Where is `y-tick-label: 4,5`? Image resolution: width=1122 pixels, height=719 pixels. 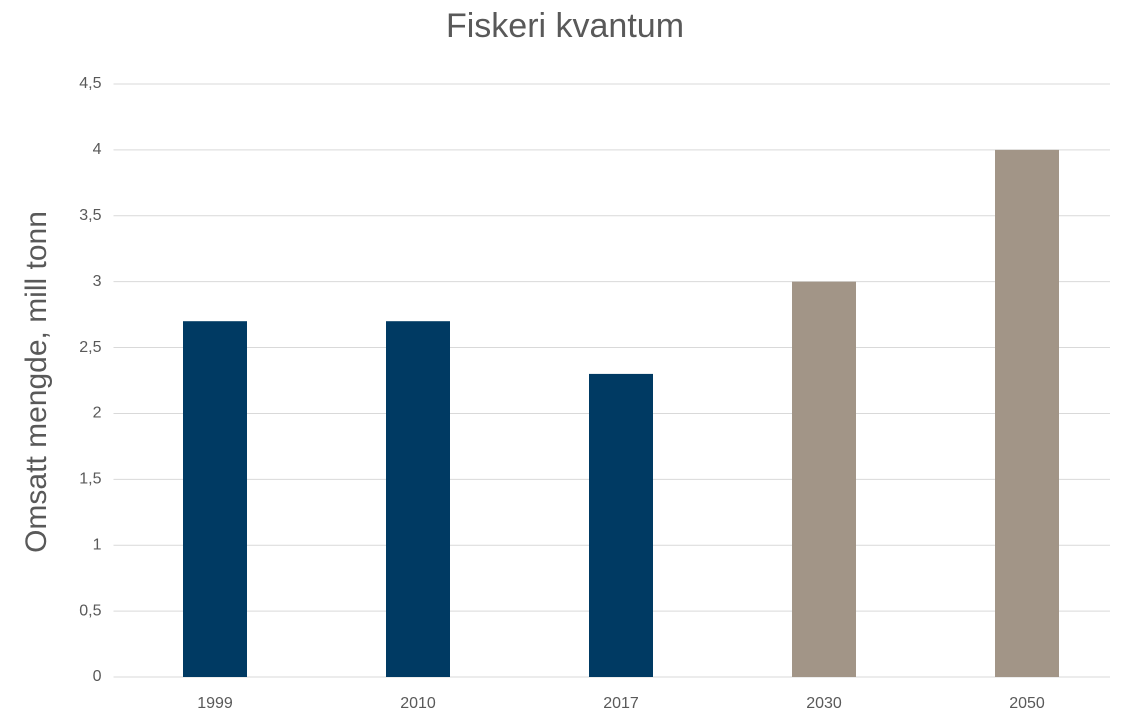 y-tick-label: 4,5 is located at coordinates (90, 83).